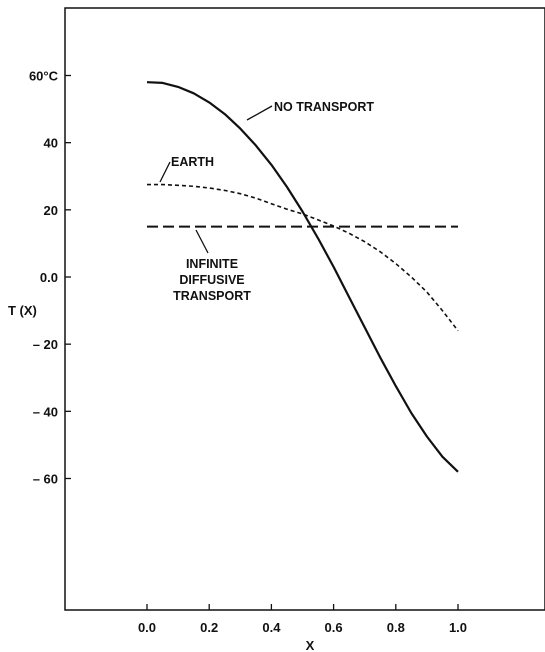 The width and height of the screenshot is (545, 652). What do you see at coordinates (192, 162) in the screenshot?
I see `annotation-earth: EARTH` at bounding box center [192, 162].